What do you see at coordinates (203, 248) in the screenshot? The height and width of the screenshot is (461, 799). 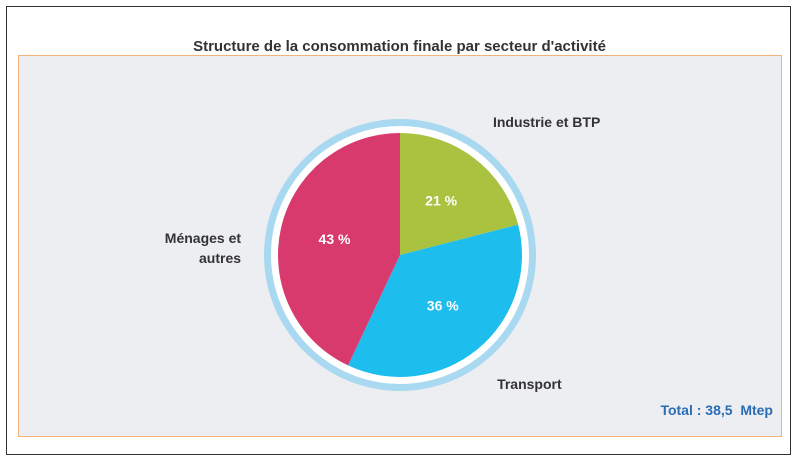 I see `category-label: Ménages et autres` at bounding box center [203, 248].